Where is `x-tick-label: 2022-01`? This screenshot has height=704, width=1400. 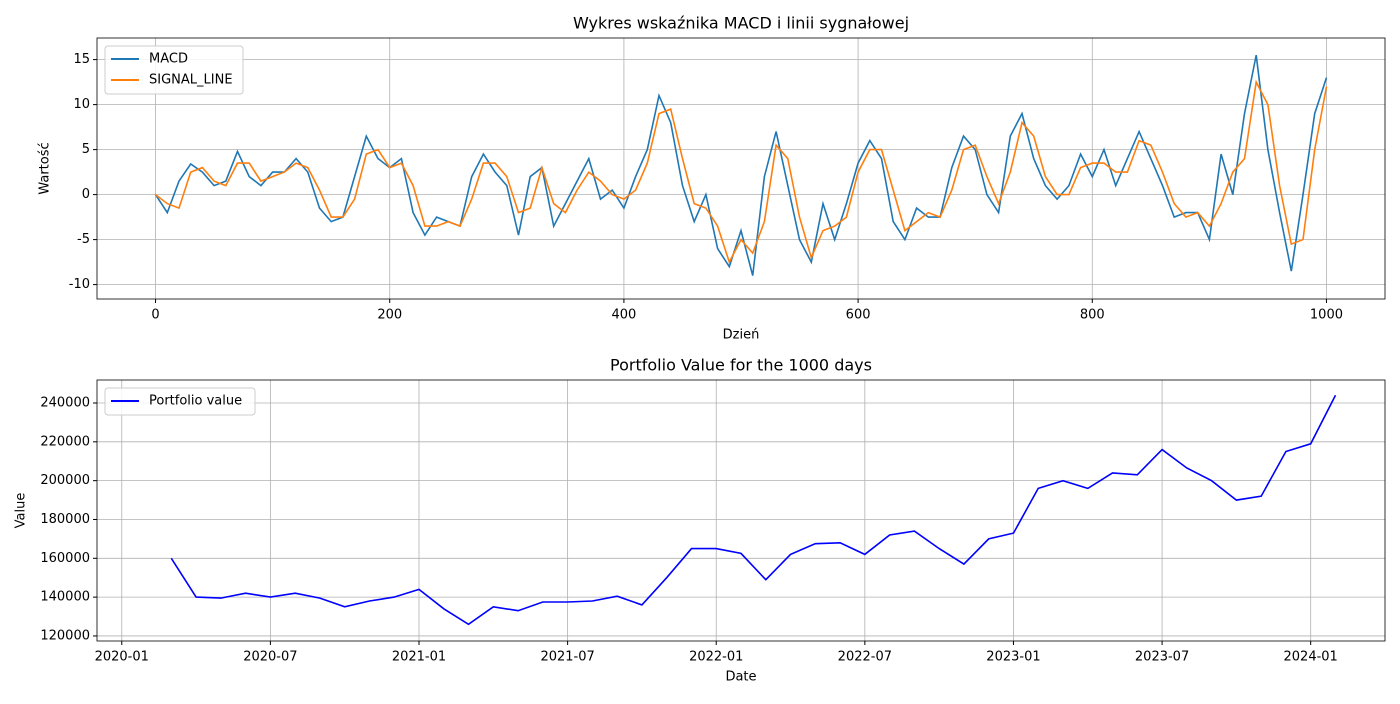 x-tick-label: 2022-01 is located at coordinates (716, 657).